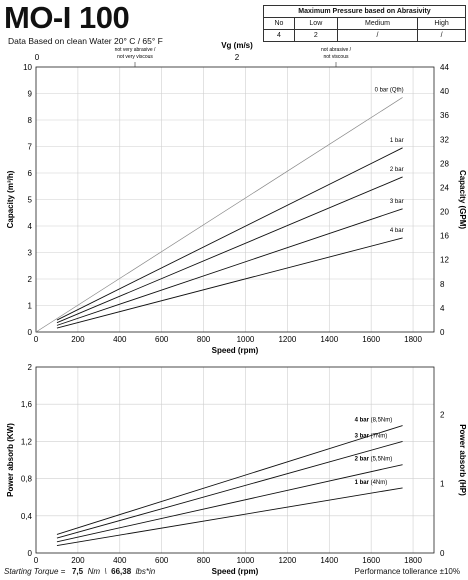 The width and height of the screenshot is (468, 580). I want to click on chart-subtitle: Data Based on clean Water 20° C / 65° F, so click(85, 41).